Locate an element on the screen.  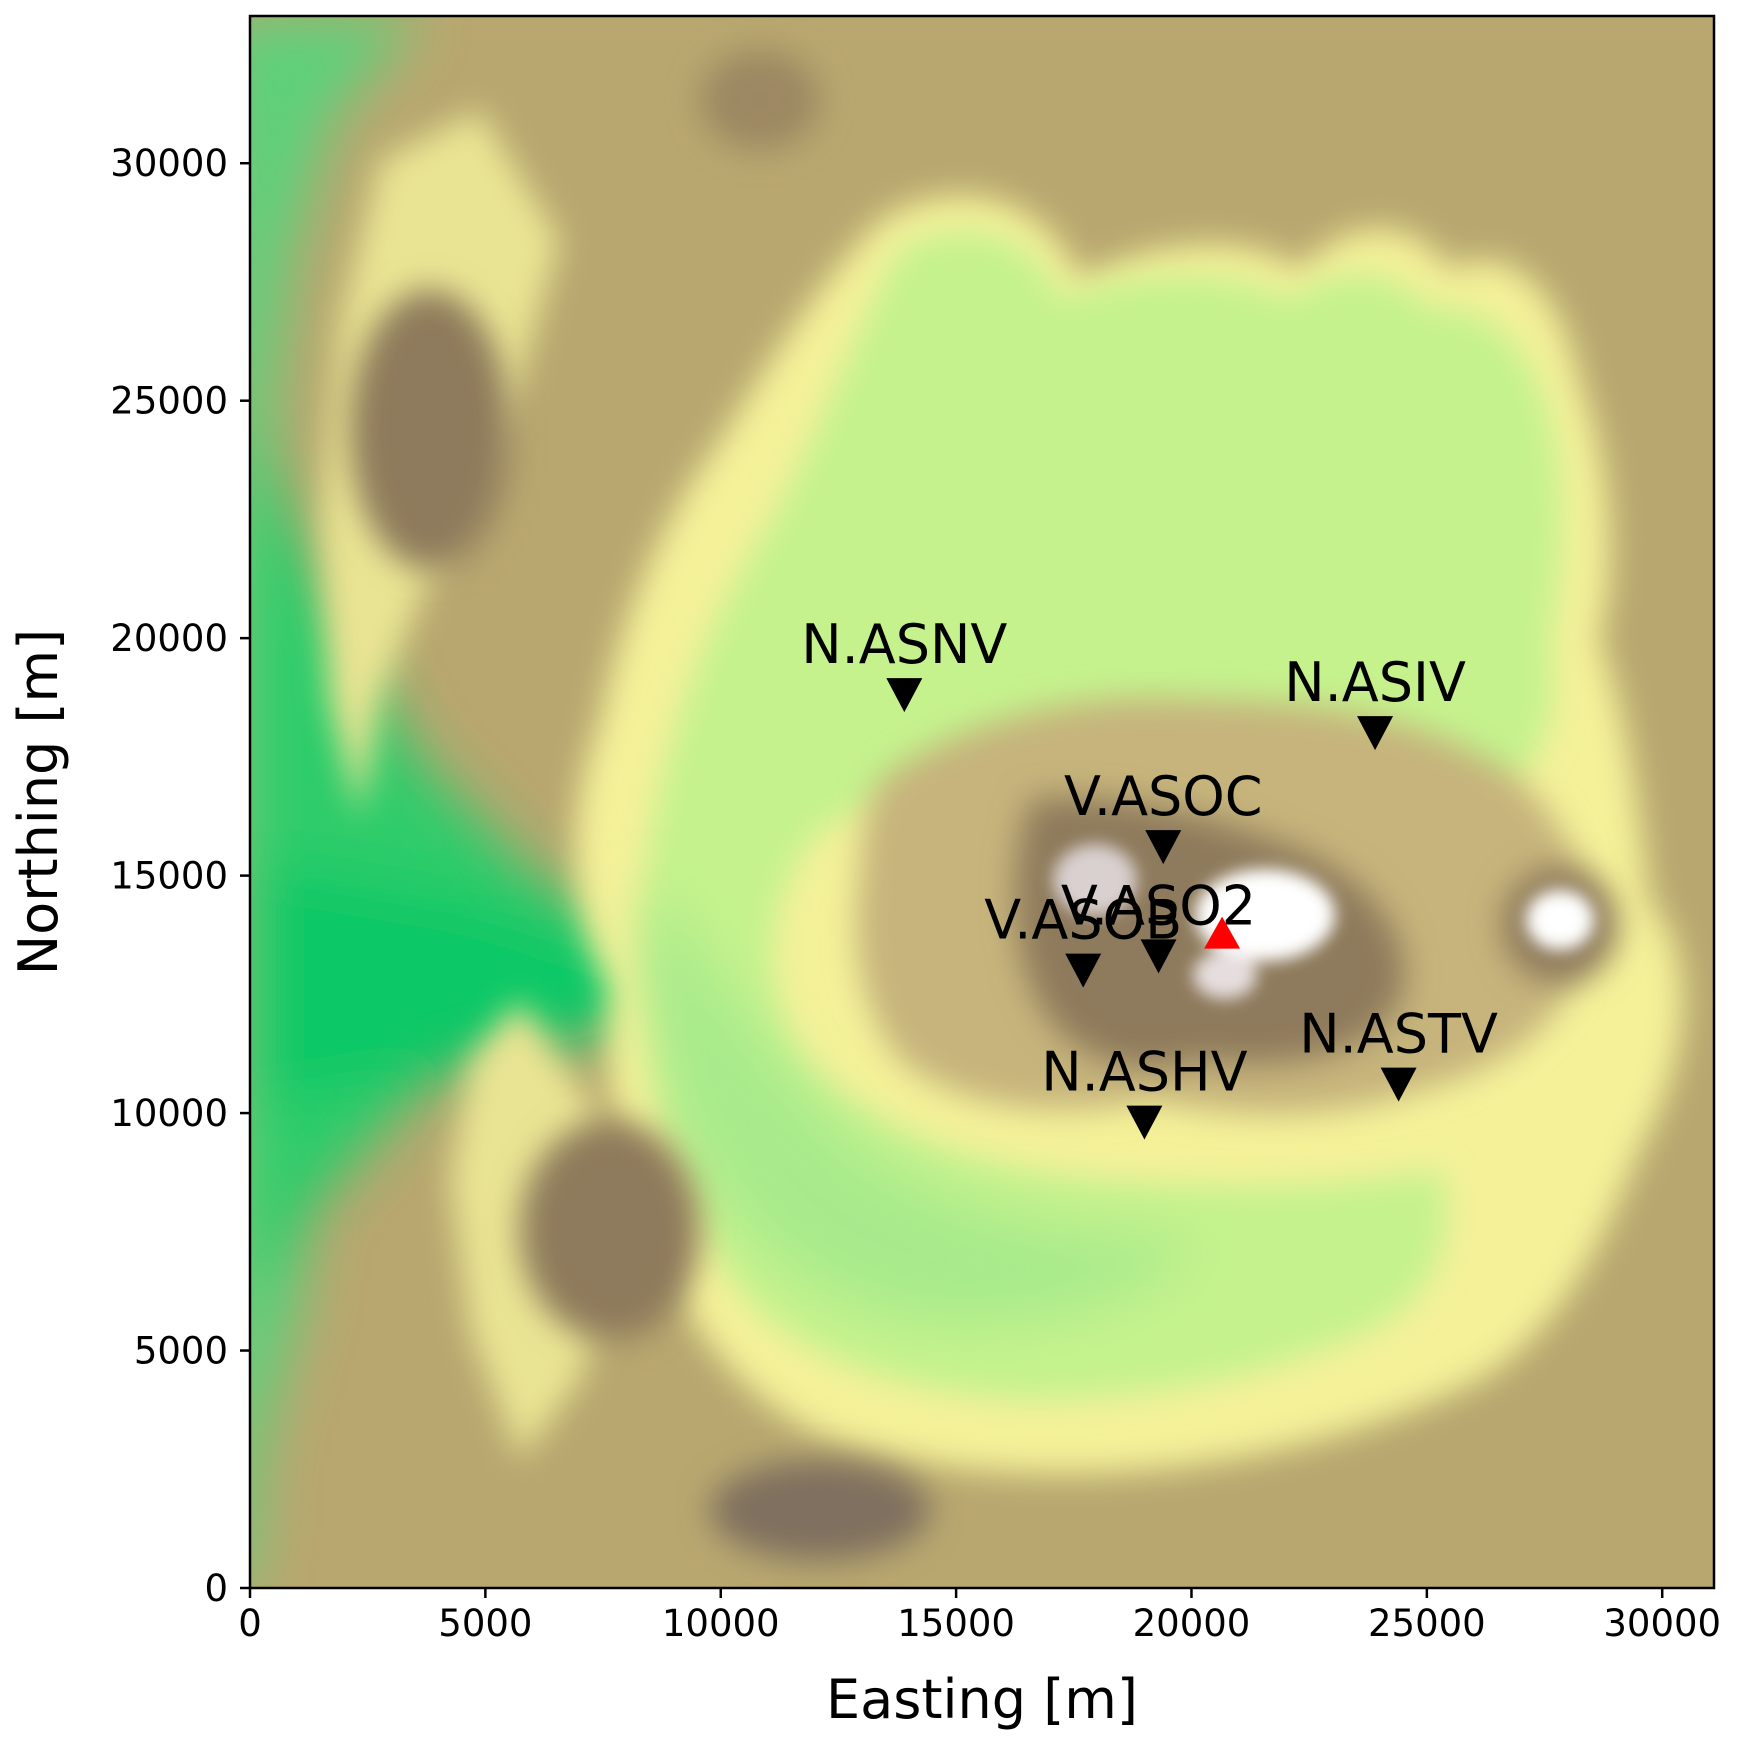
y-tick-label: 25000 is located at coordinates (169, 401).